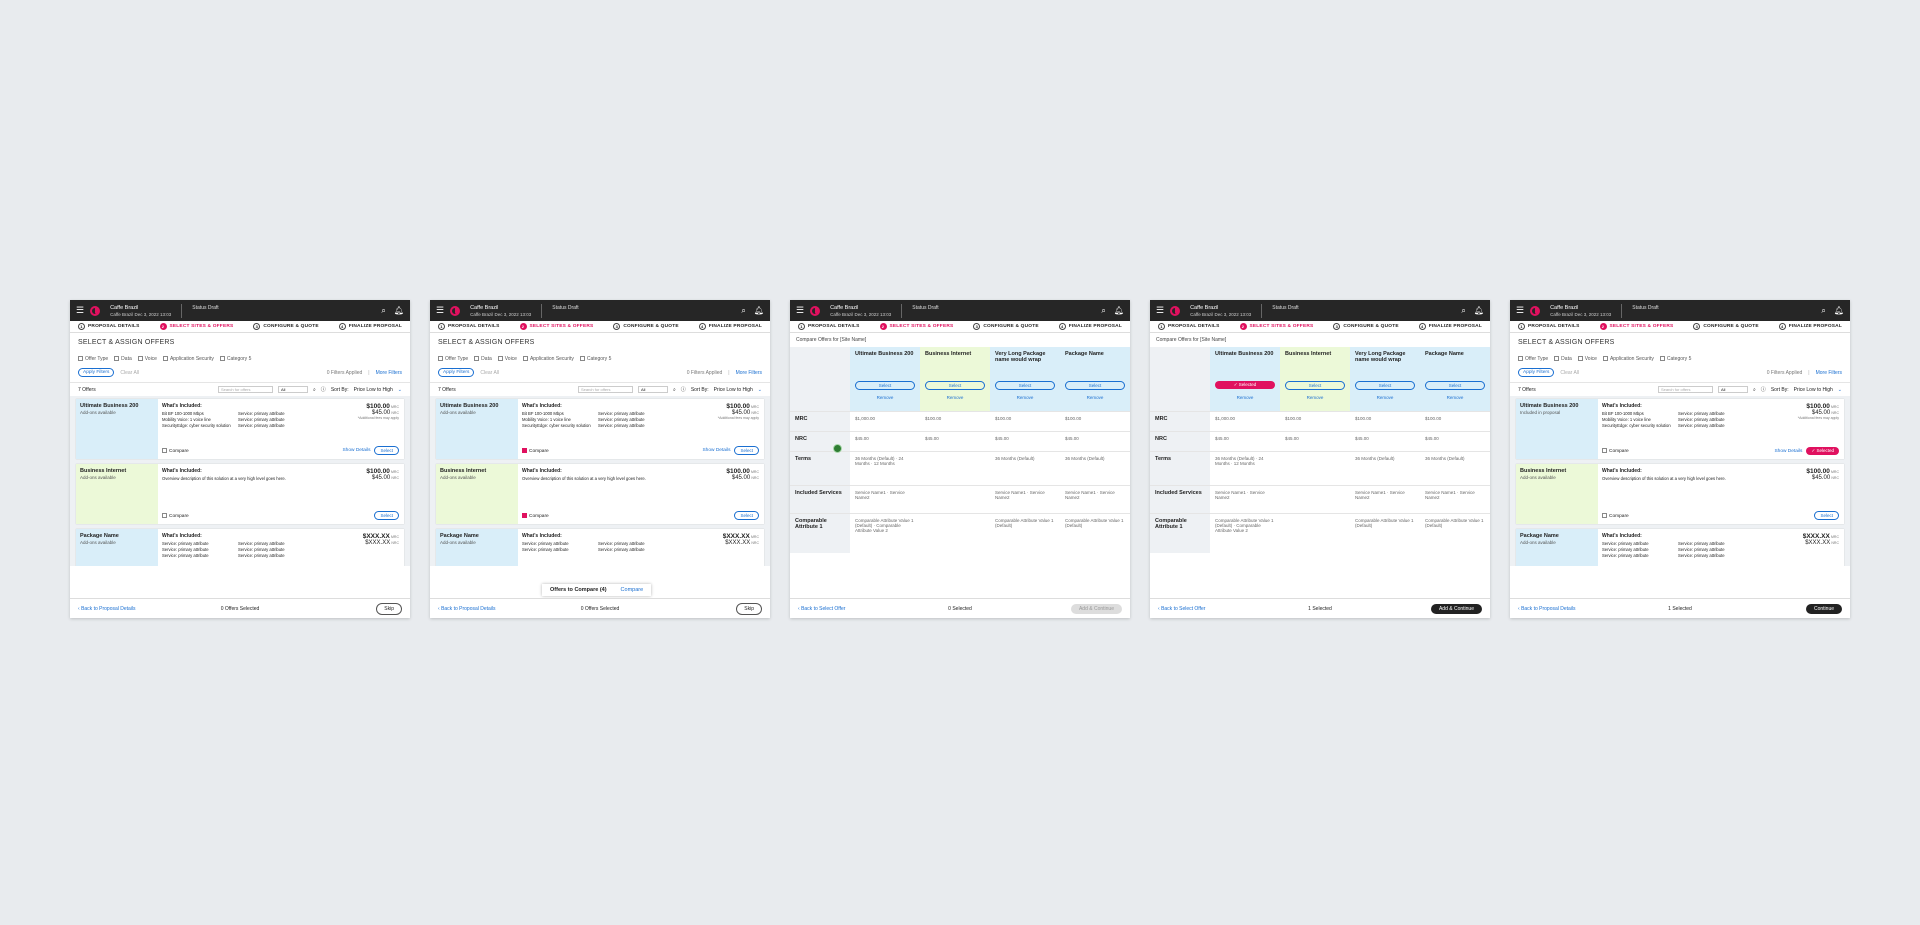 The height and width of the screenshot is (925, 1920). Describe the element at coordinates (147, 359) in the screenshot. I see `filter-voice: Voice` at that location.